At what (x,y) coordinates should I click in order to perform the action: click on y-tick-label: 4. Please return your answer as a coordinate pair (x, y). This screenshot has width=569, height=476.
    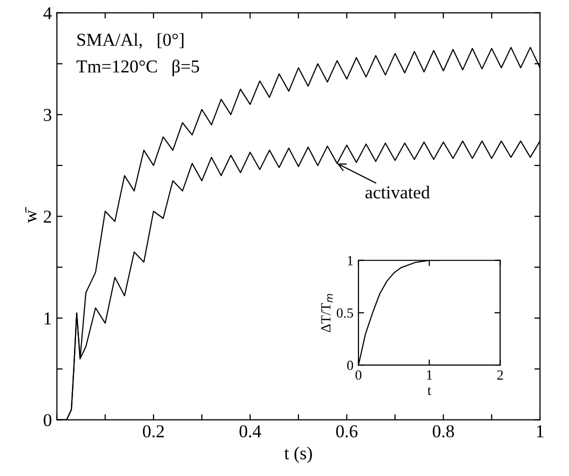
    Looking at the image, I should click on (47, 13).